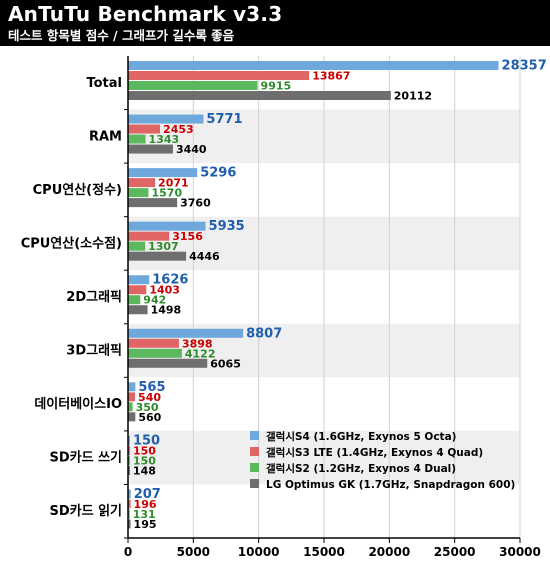 Image resolution: width=550 pixels, height=580 pixels. Describe the element at coordinates (389, 552) in the screenshot. I see `x-tick-label: 20000` at that location.